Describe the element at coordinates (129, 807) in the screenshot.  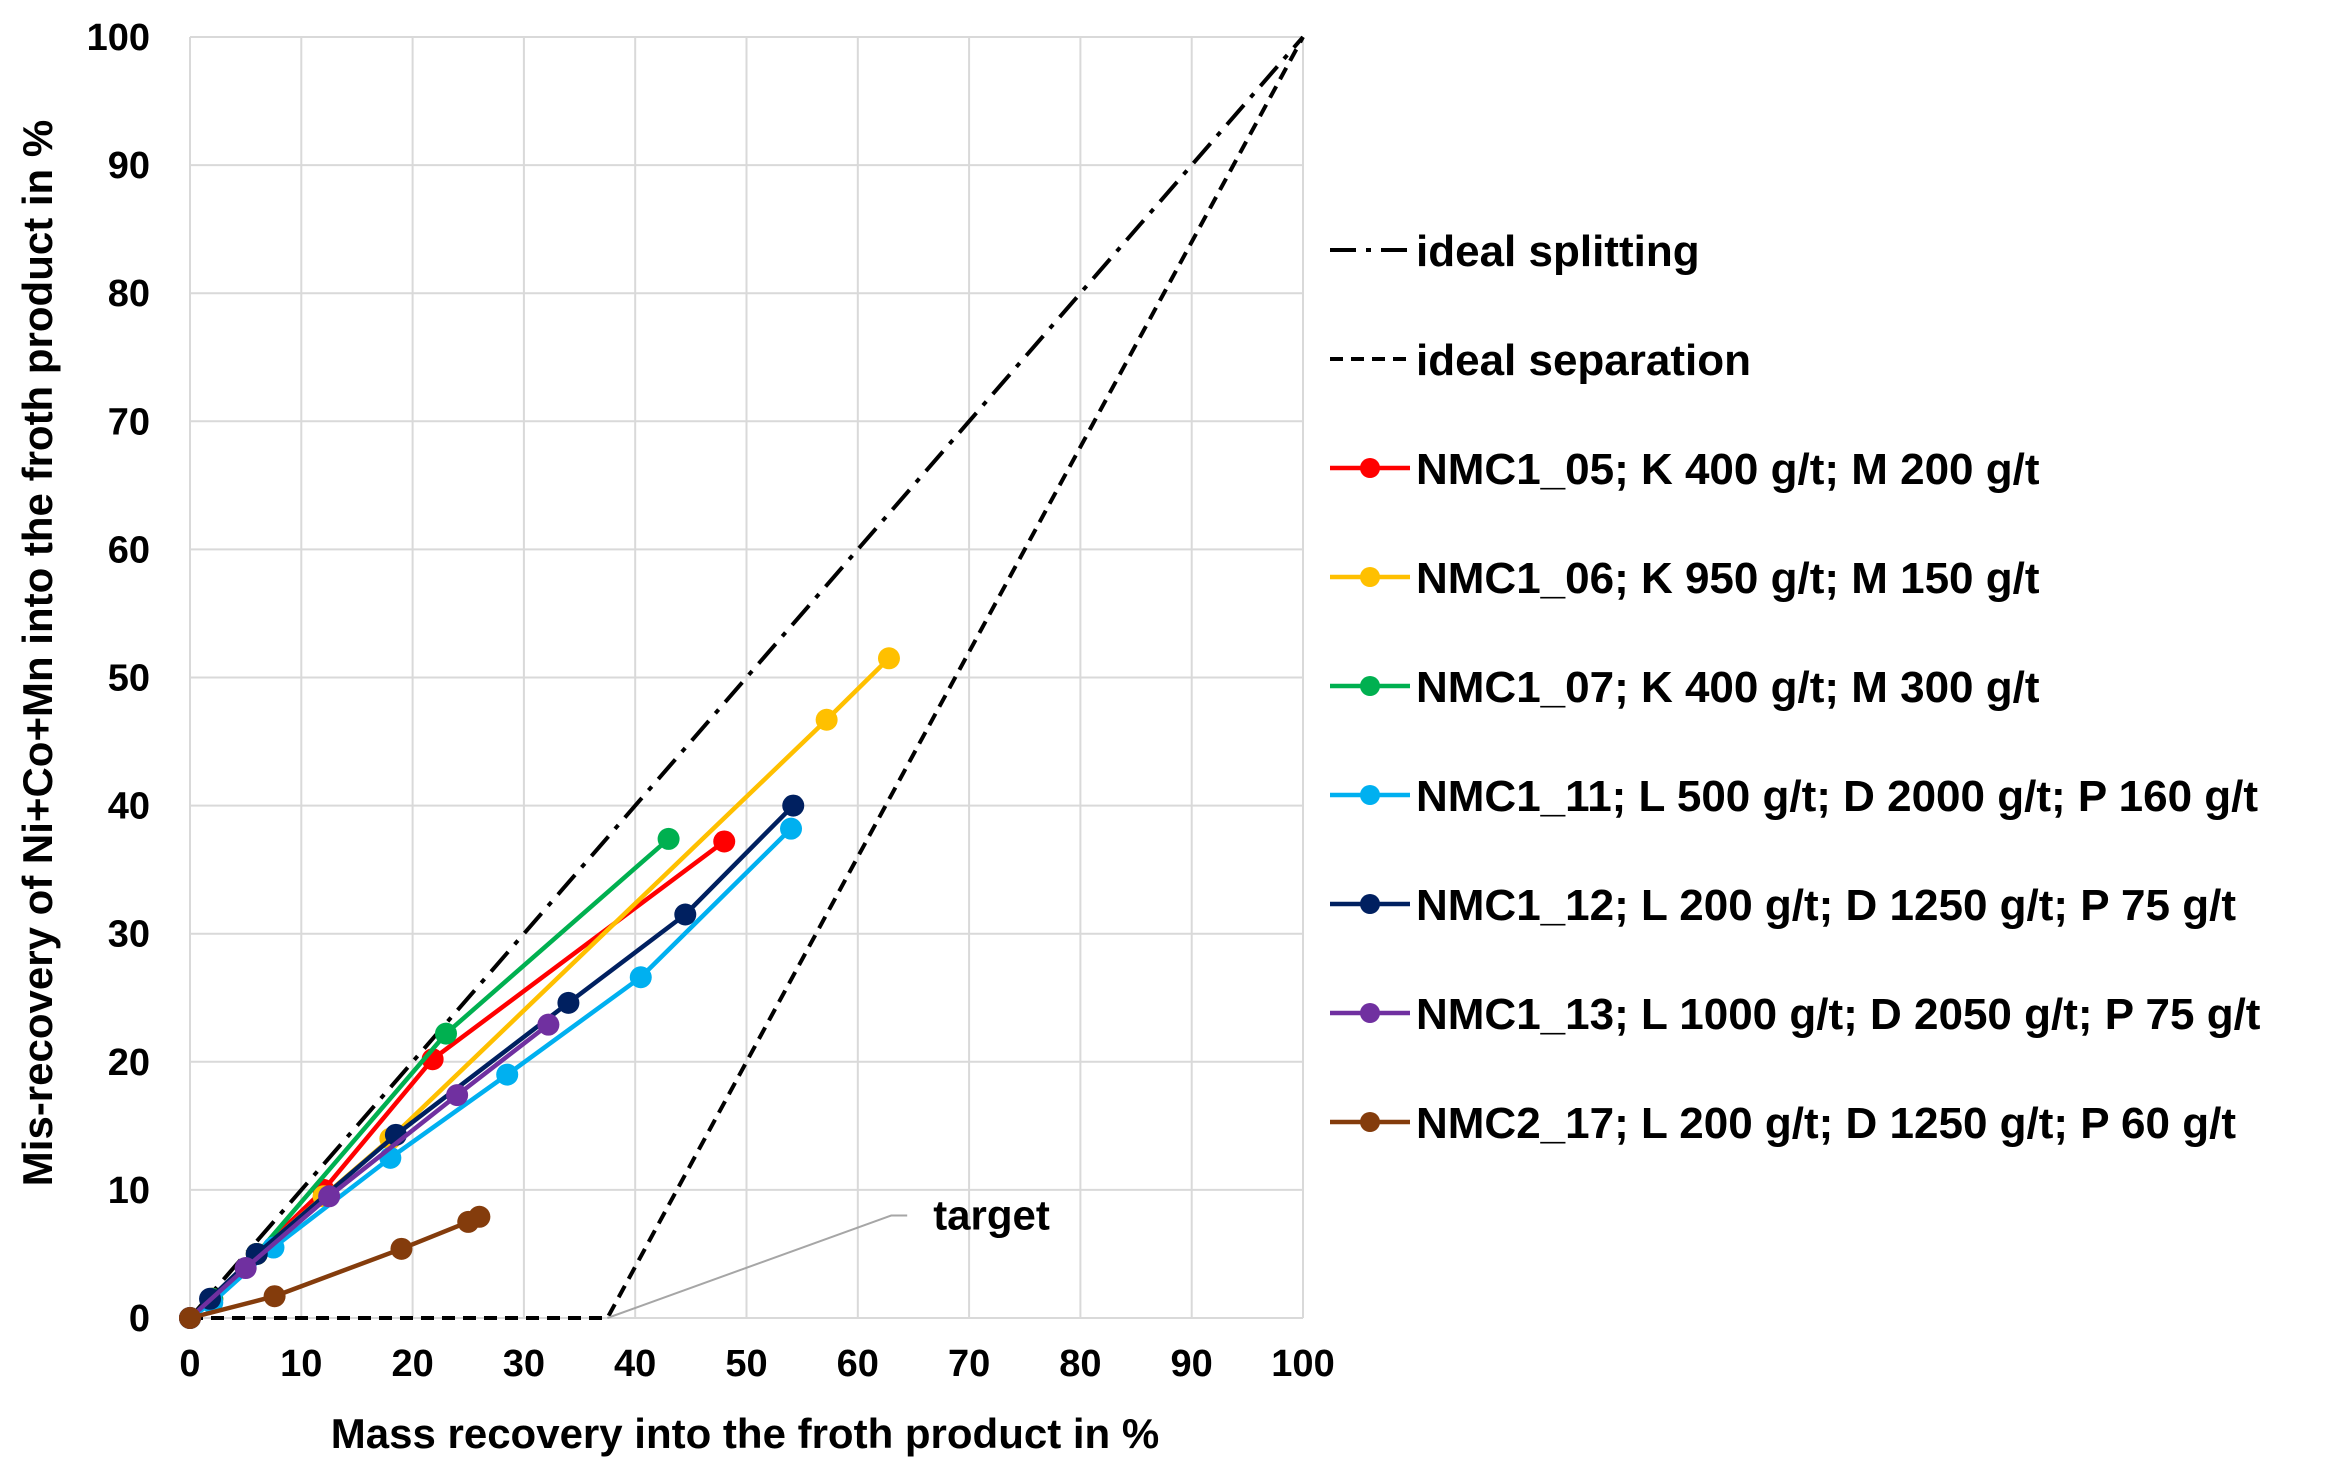
I see `y-tick-label: 40` at that location.